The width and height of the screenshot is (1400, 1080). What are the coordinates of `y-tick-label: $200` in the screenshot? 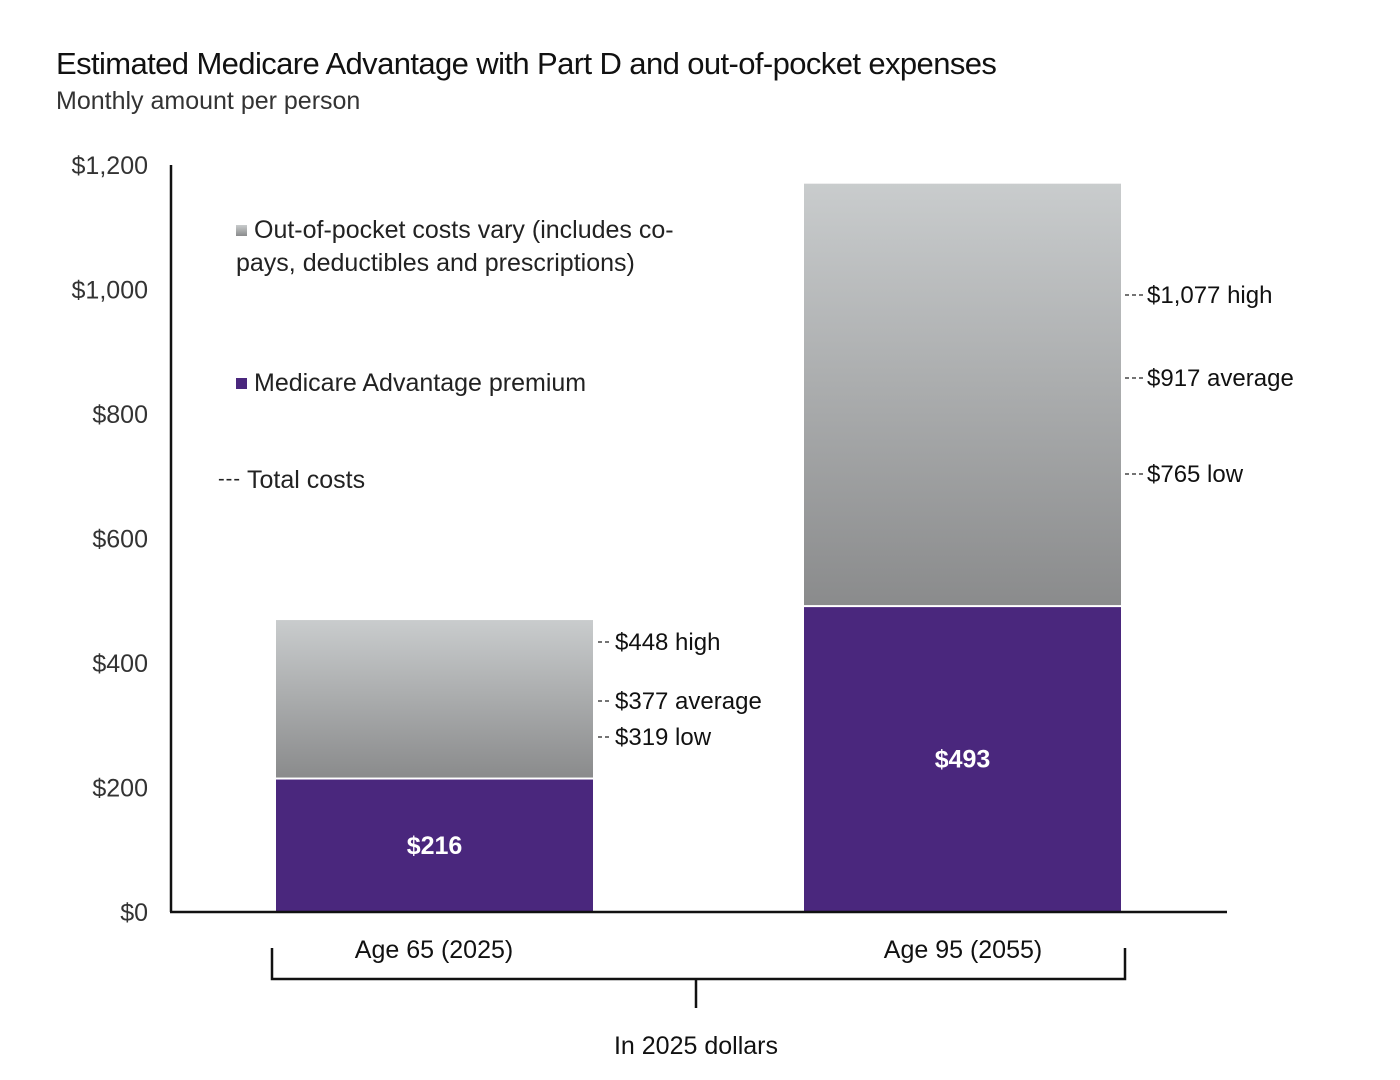 It's located at (120, 789).